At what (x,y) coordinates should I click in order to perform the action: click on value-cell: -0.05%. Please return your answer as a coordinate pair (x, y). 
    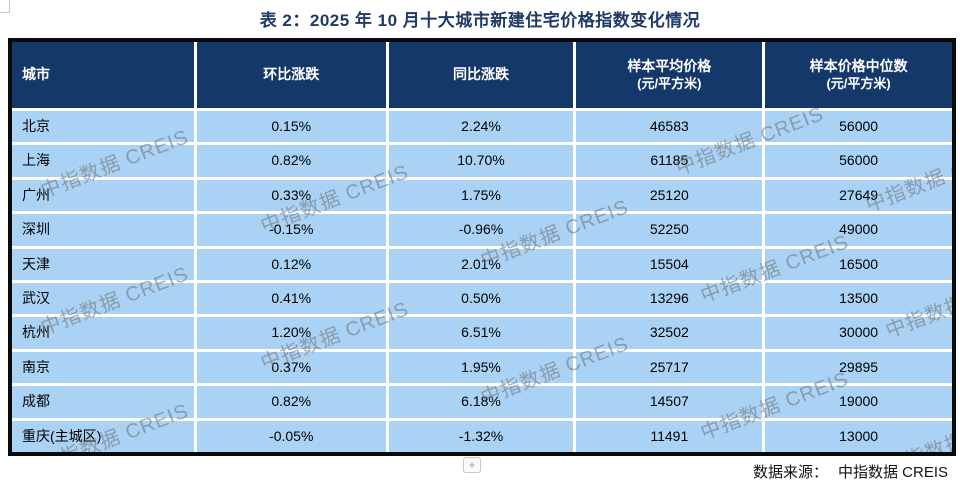
    Looking at the image, I should click on (291, 436).